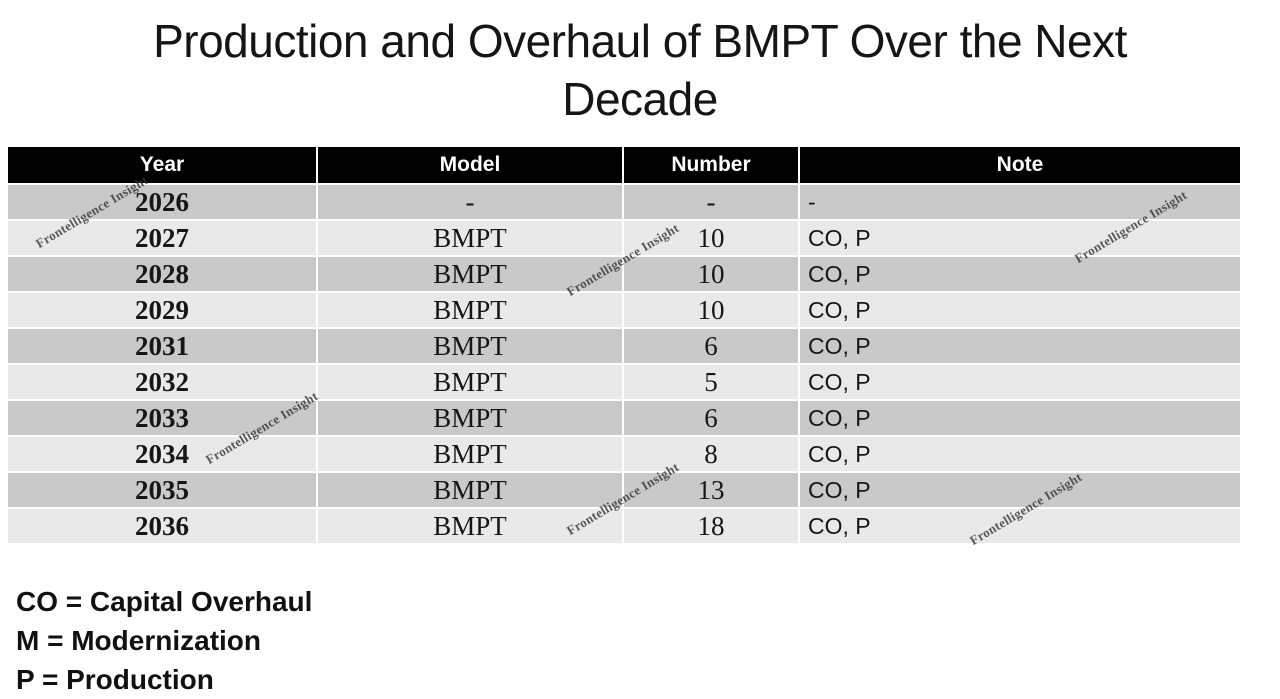  Describe the element at coordinates (711, 490) in the screenshot. I see `table-cell: 13` at that location.